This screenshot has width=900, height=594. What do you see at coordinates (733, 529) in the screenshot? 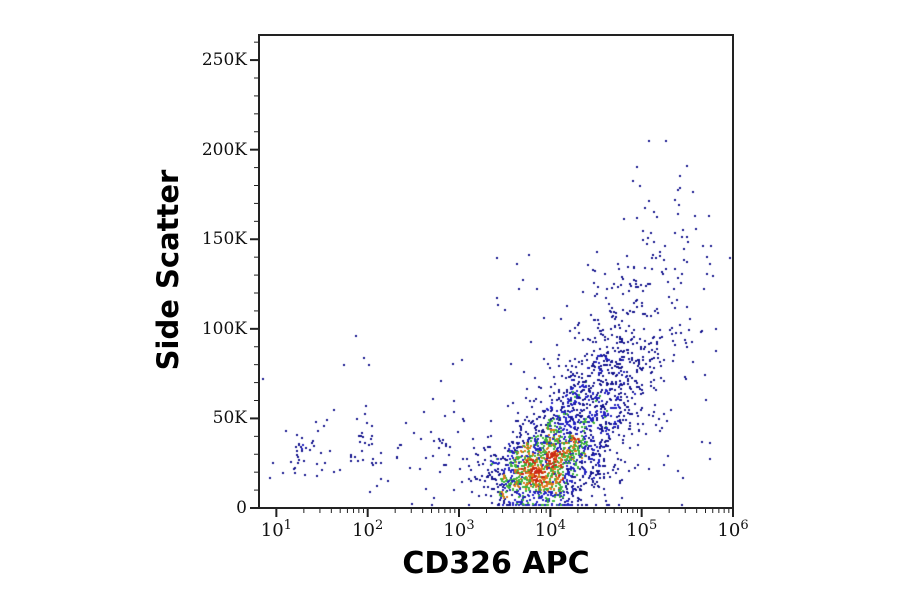
I see `x-tick-label: 106` at bounding box center [733, 529].